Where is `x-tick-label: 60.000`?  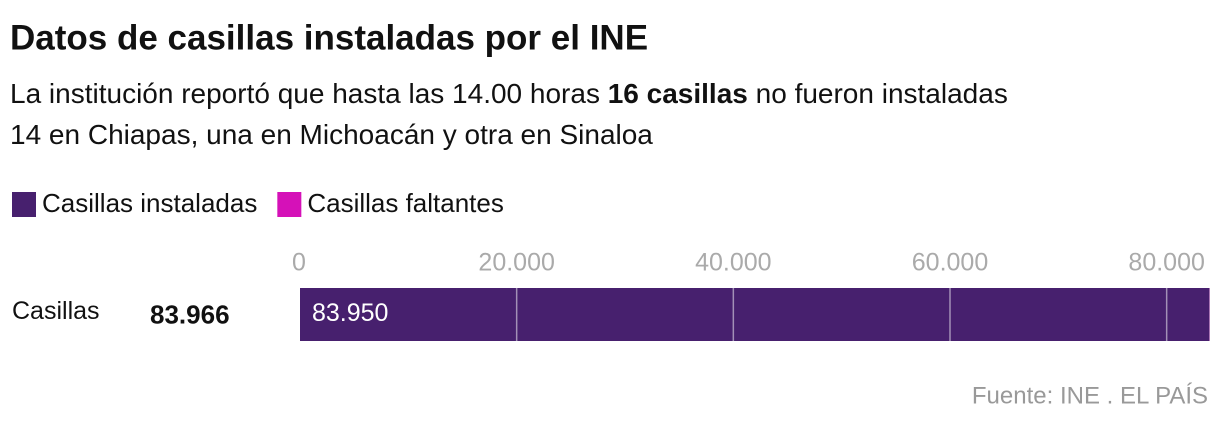
x-tick-label: 60.000 is located at coordinates (950, 263).